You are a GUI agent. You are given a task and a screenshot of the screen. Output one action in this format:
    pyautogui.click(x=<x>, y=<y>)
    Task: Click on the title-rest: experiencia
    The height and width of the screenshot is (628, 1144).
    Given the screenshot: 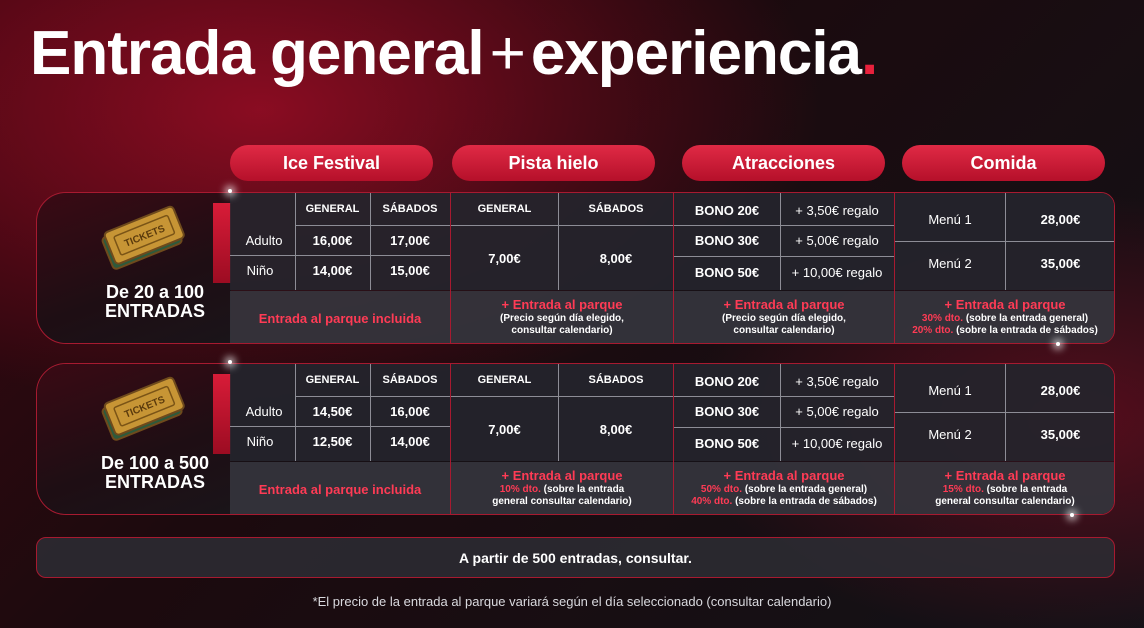 What is the action you would take?
    pyautogui.click(x=696, y=53)
    